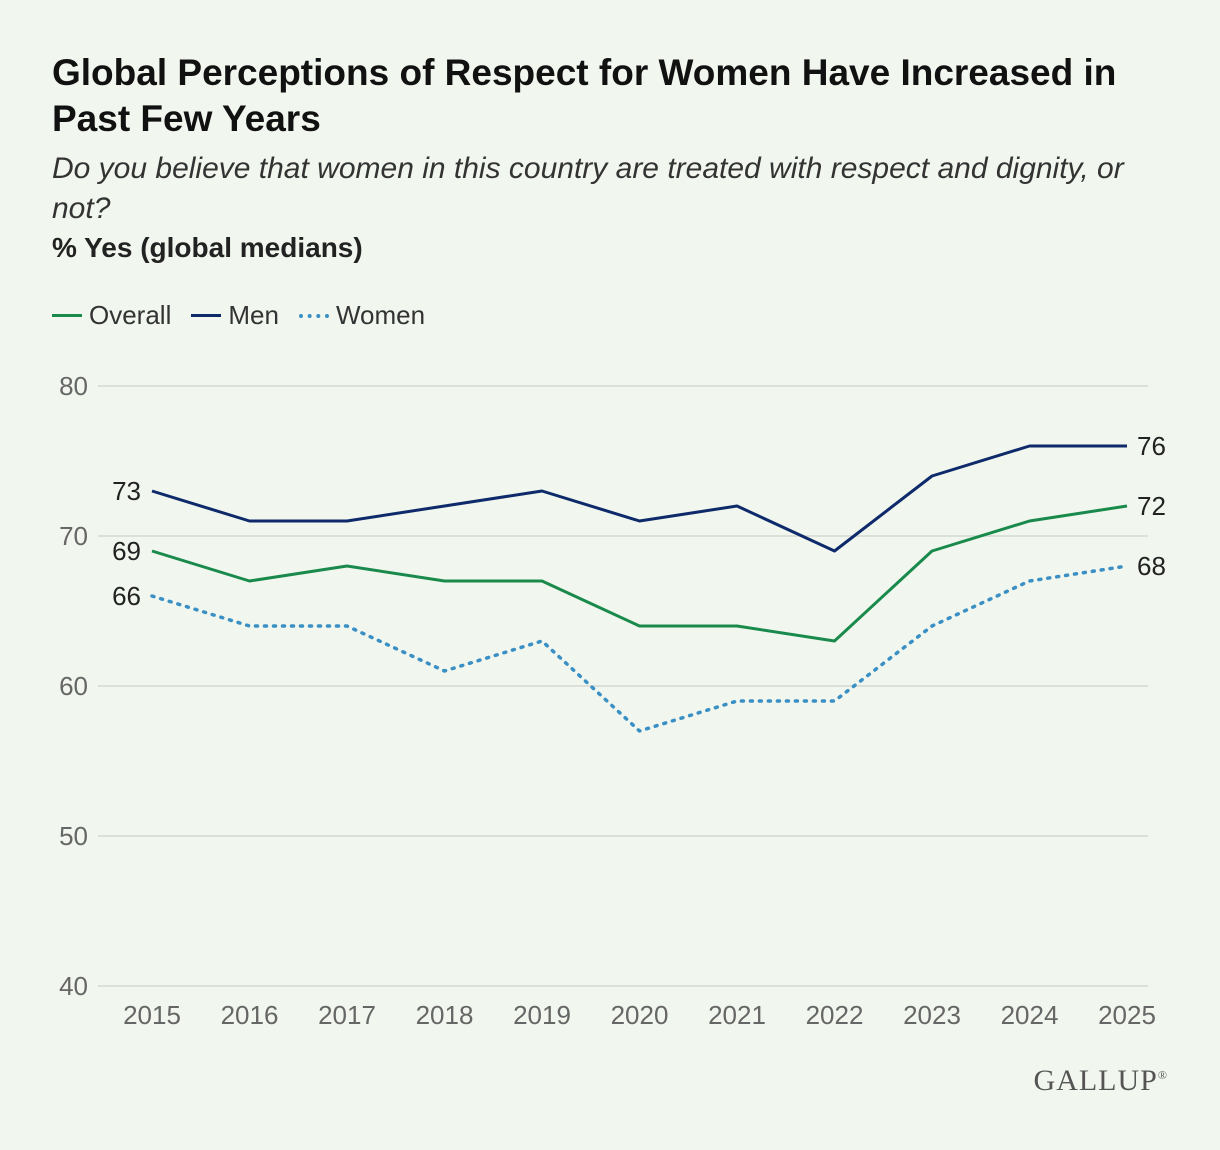  What do you see at coordinates (73, 686) in the screenshot?
I see `y-tick-label: 60` at bounding box center [73, 686].